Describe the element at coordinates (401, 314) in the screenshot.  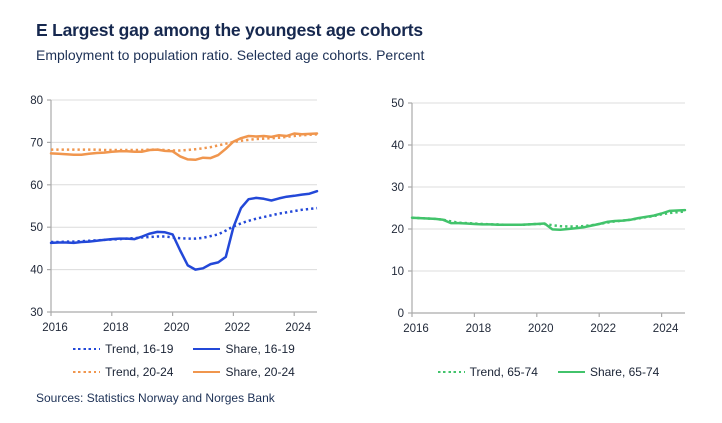
I see `y-tick-label: 0` at that location.